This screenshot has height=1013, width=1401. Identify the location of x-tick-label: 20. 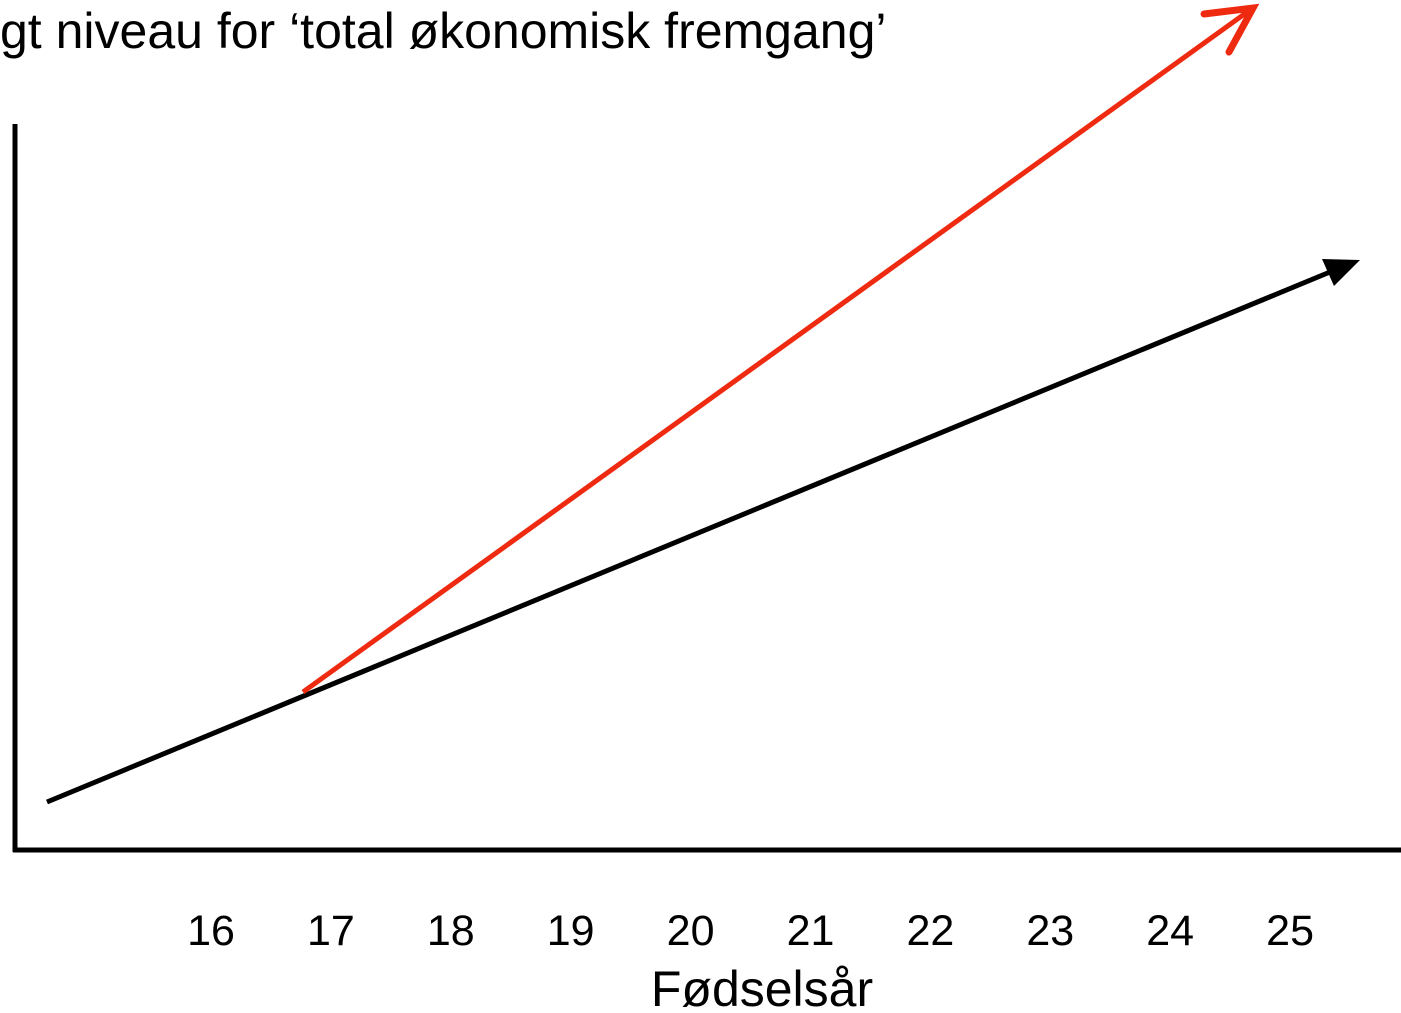
(691, 931).